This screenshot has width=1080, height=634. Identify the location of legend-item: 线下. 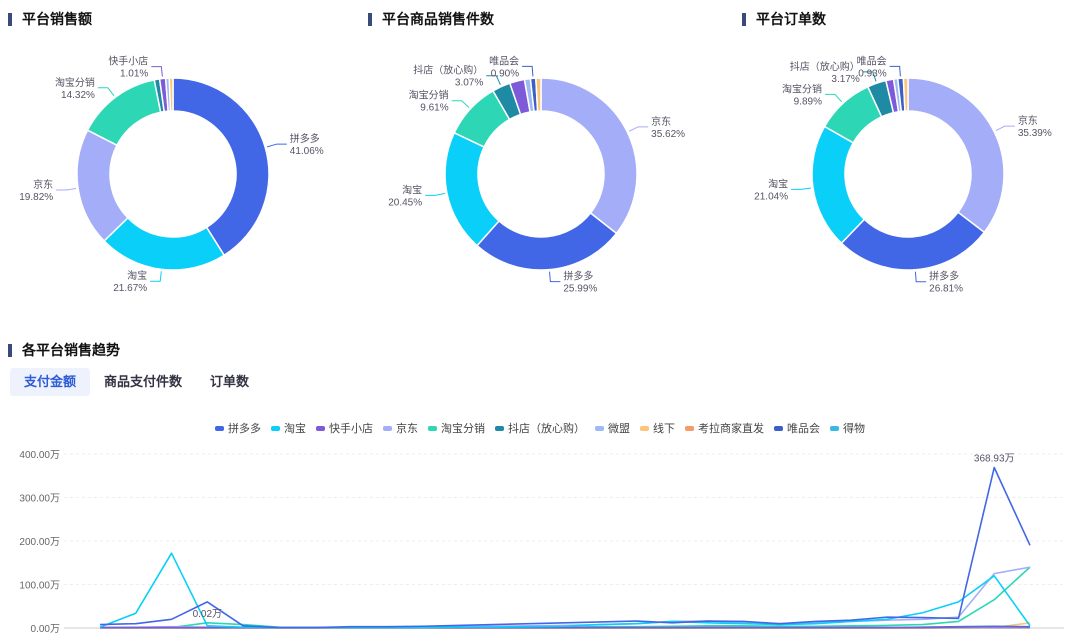
(657, 428).